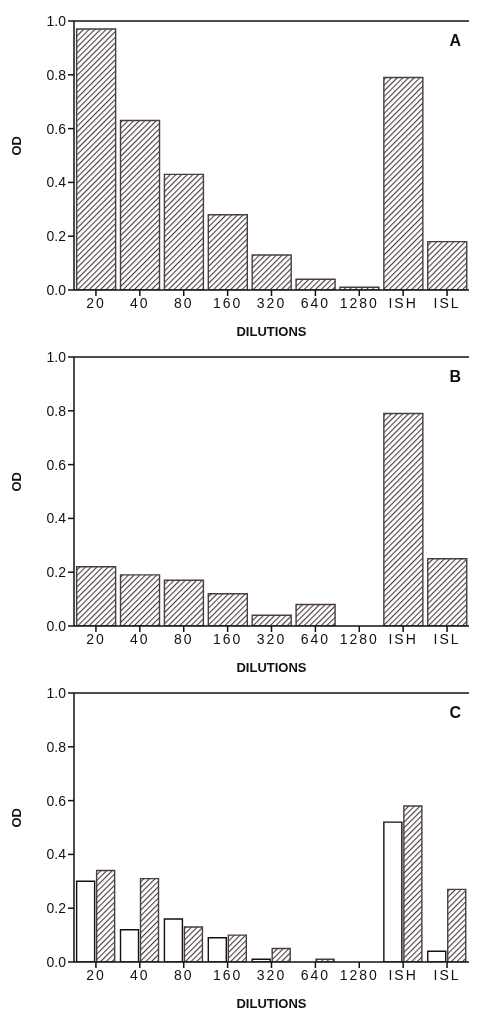  I want to click on text: A, so click(455, 41).